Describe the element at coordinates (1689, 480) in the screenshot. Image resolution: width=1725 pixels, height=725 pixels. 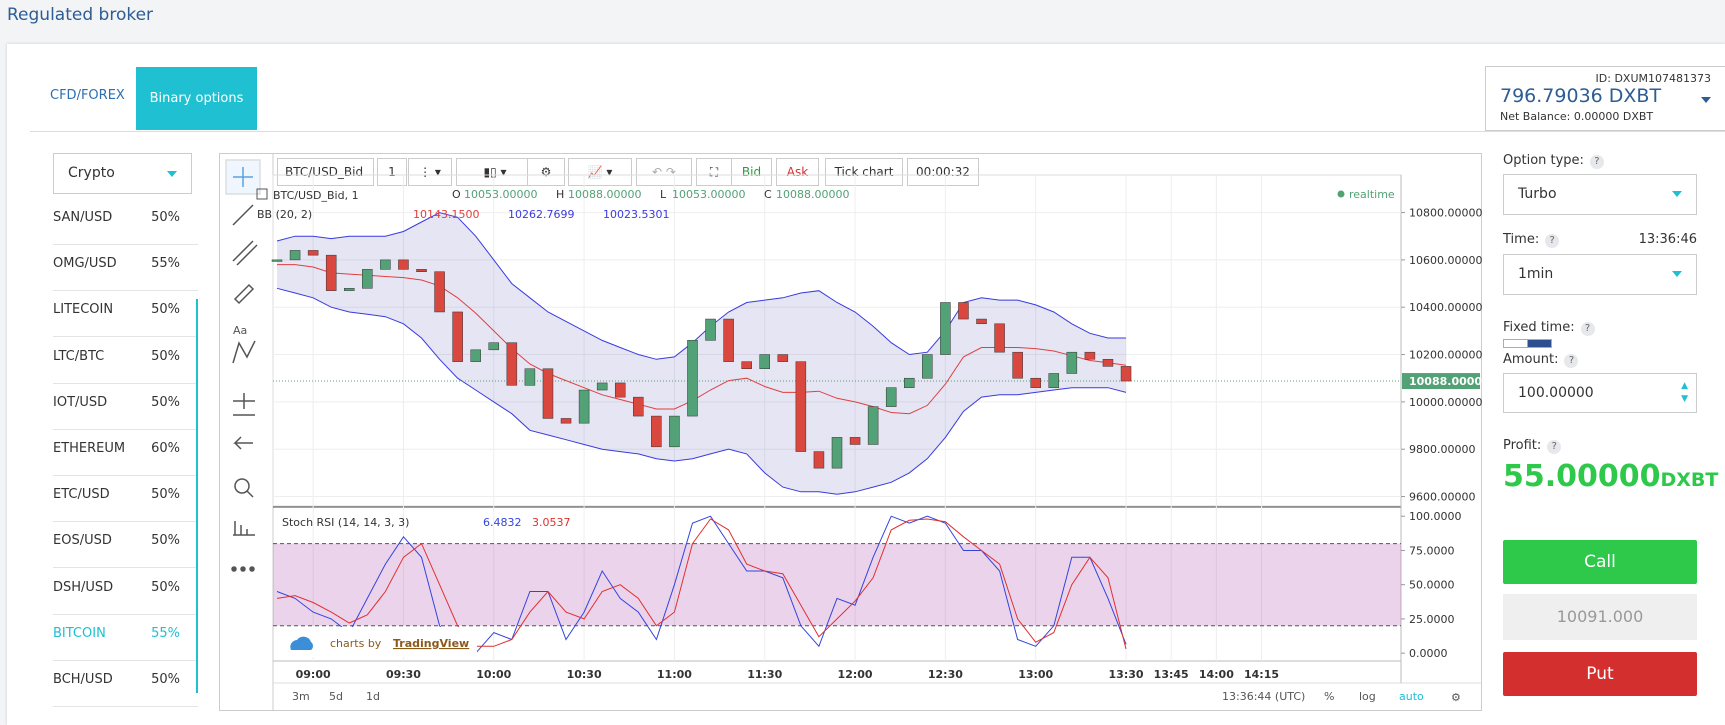
I see `profit-unit: DXBT` at that location.